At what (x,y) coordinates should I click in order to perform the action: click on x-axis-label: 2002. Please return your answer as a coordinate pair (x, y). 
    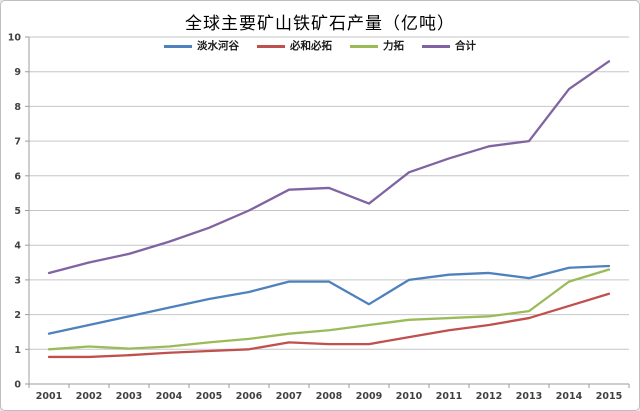
    Looking at the image, I should click on (89, 396).